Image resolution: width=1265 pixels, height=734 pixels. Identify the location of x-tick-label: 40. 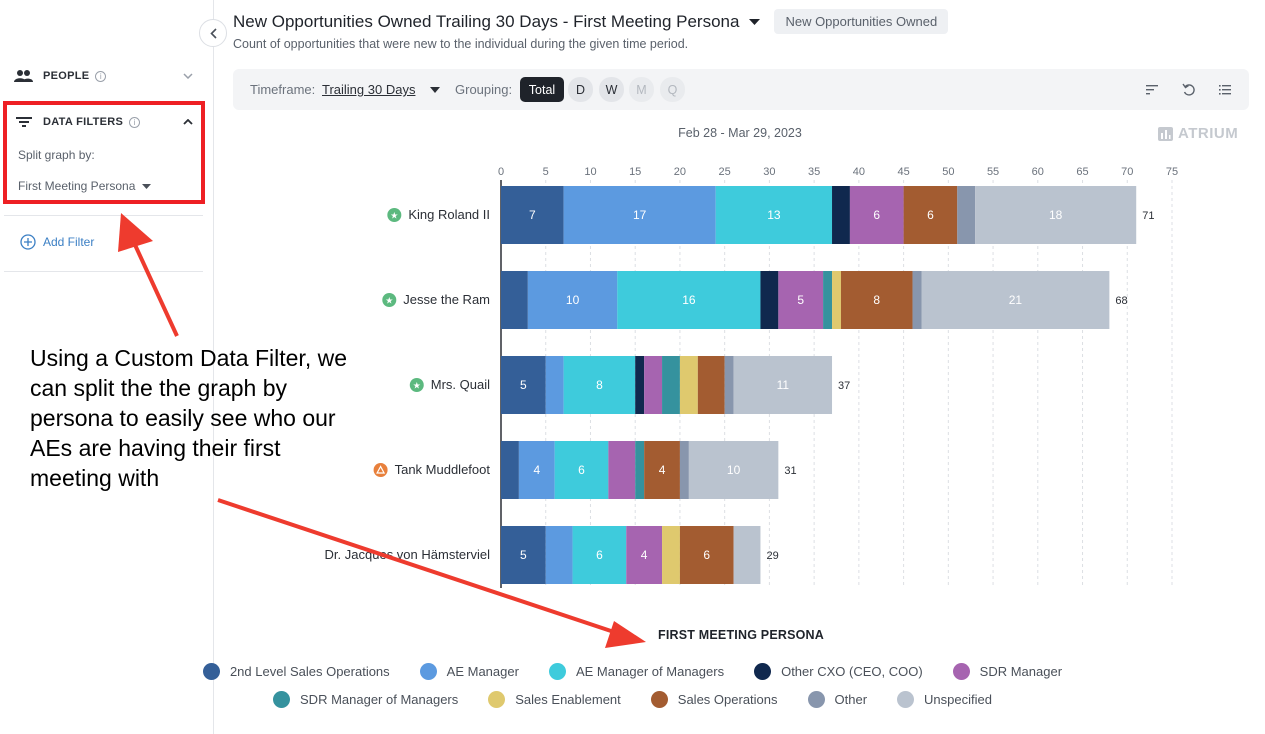
(859, 172).